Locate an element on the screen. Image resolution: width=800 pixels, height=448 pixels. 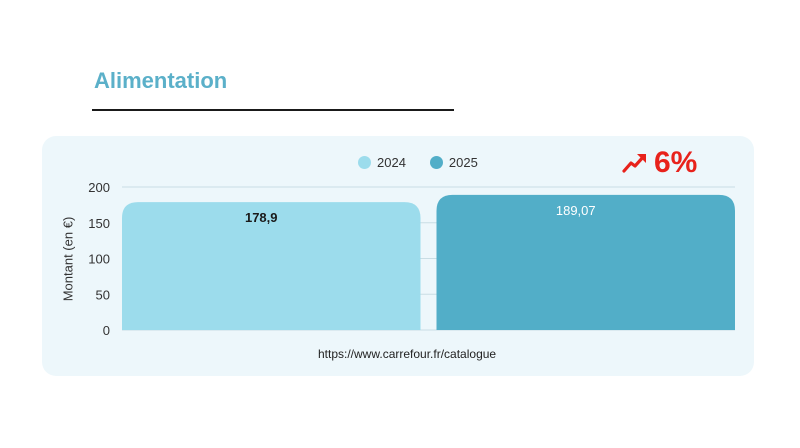
trending-up-icon is located at coordinates (634, 163).